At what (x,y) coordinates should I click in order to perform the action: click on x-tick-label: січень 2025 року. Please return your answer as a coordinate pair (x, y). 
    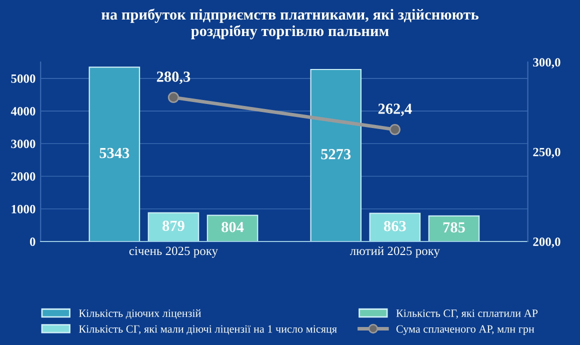
    Looking at the image, I should click on (173, 252).